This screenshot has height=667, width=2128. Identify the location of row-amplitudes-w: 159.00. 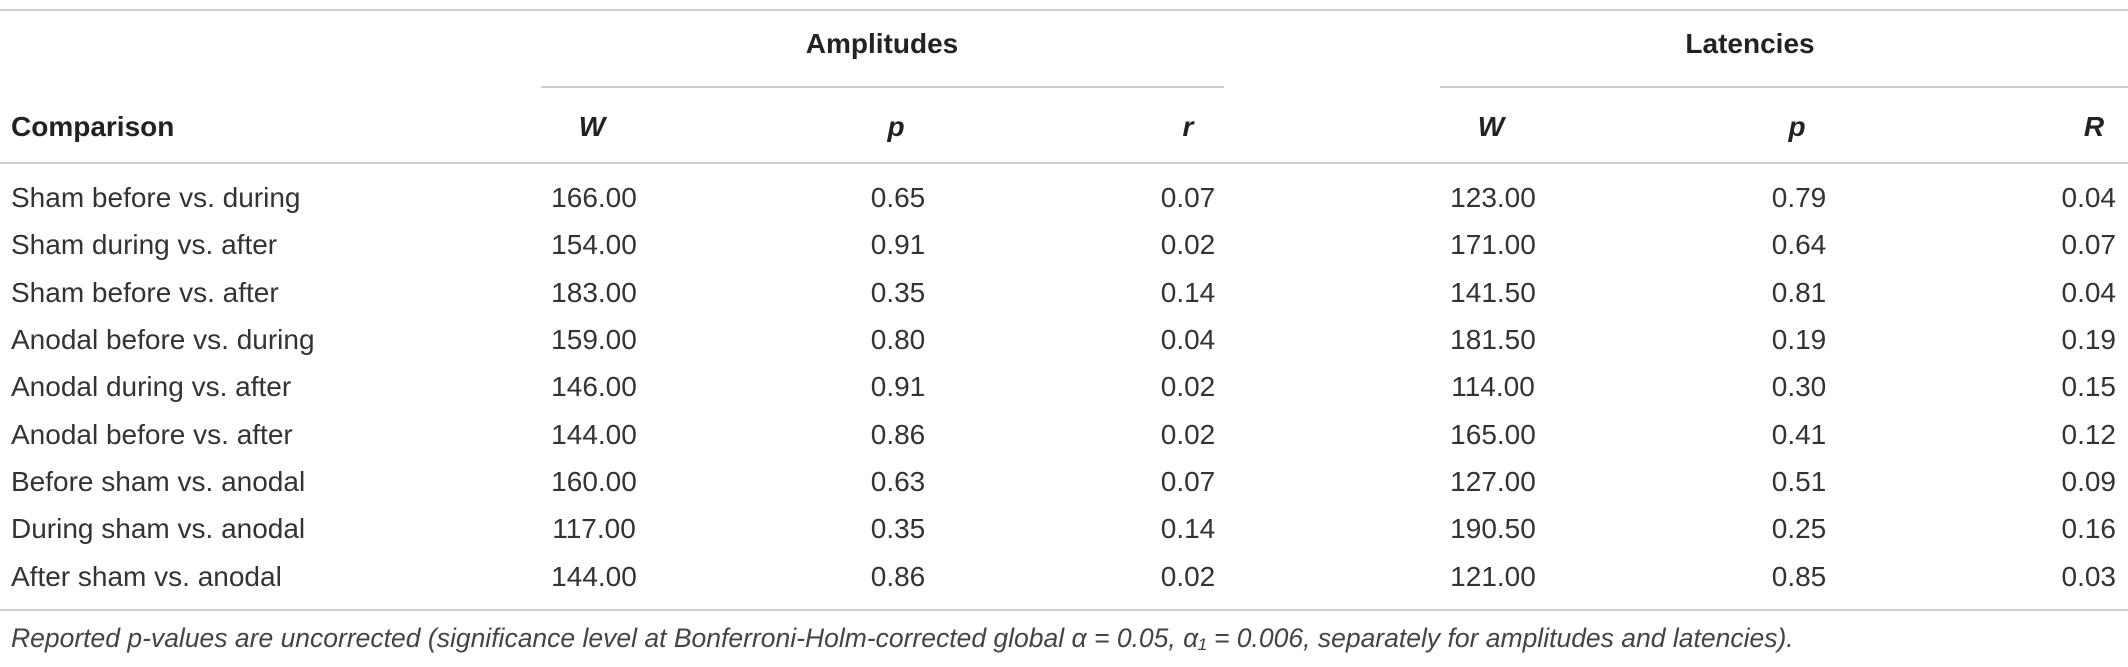
(594, 339).